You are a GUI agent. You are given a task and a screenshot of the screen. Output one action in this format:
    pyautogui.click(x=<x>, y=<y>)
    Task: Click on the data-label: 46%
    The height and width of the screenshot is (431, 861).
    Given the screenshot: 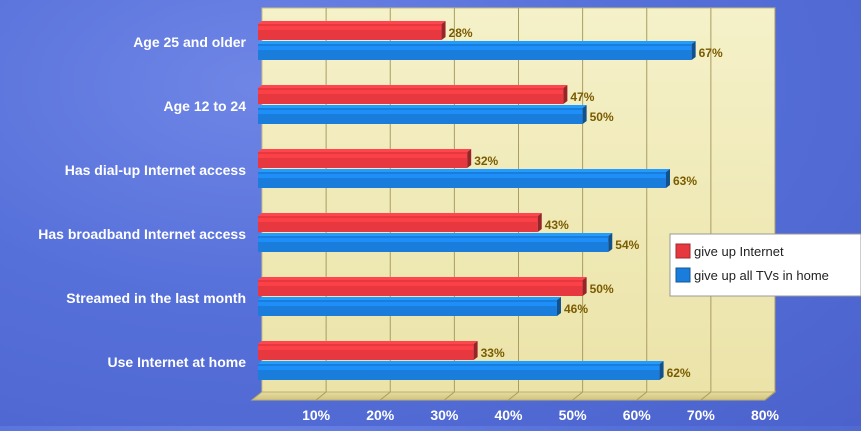 What is the action you would take?
    pyautogui.click(x=576, y=309)
    